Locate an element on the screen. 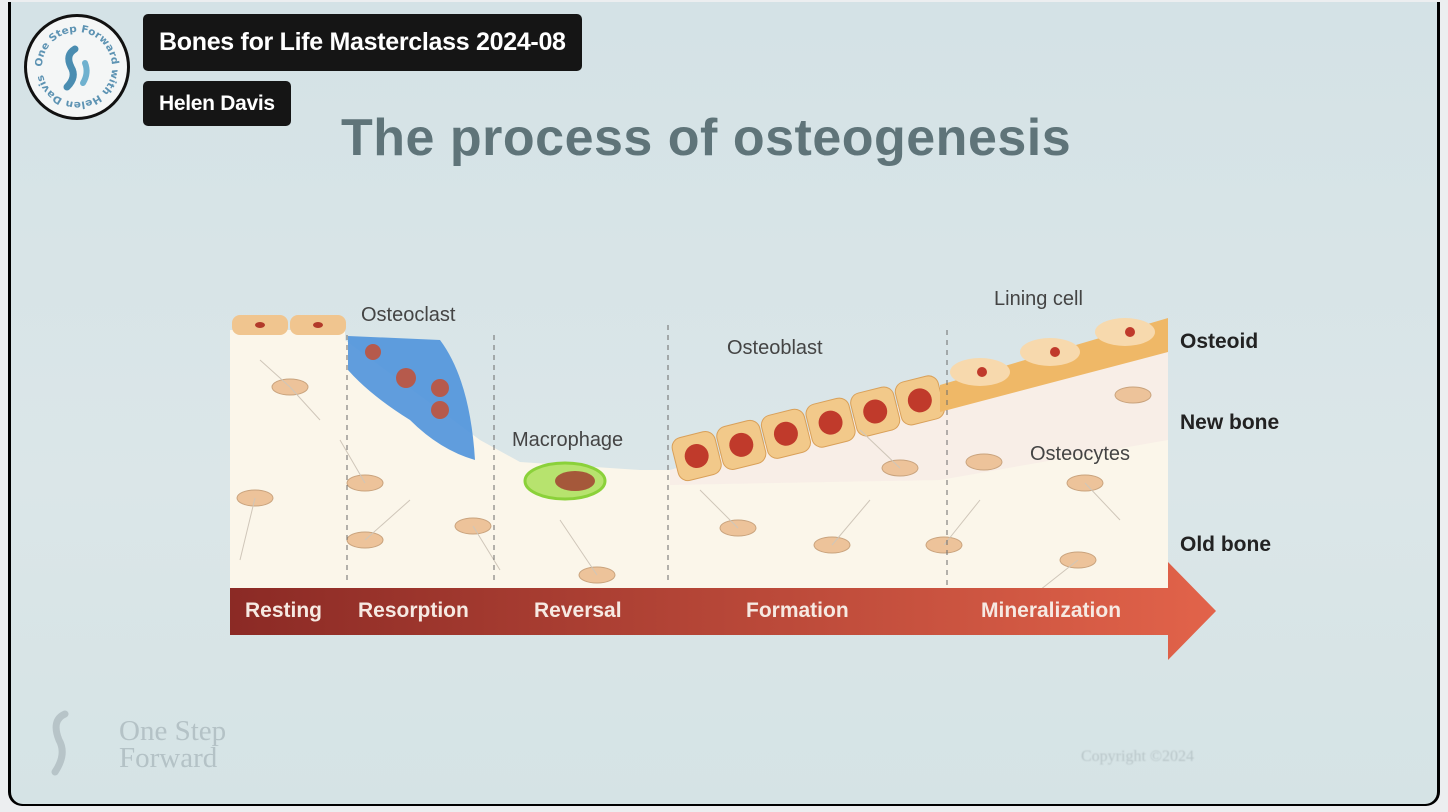  channel-logo: One Step Forward with Helen Davis is located at coordinates (77, 67).